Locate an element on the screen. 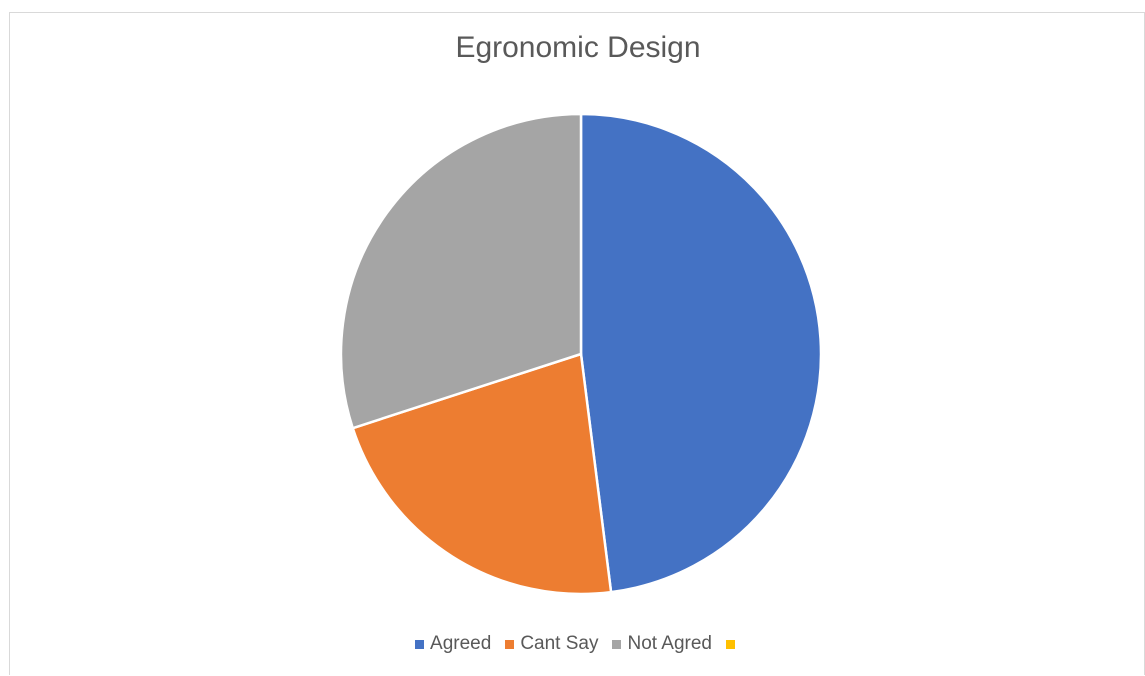  pie-slice-not-agred is located at coordinates (461, 271).